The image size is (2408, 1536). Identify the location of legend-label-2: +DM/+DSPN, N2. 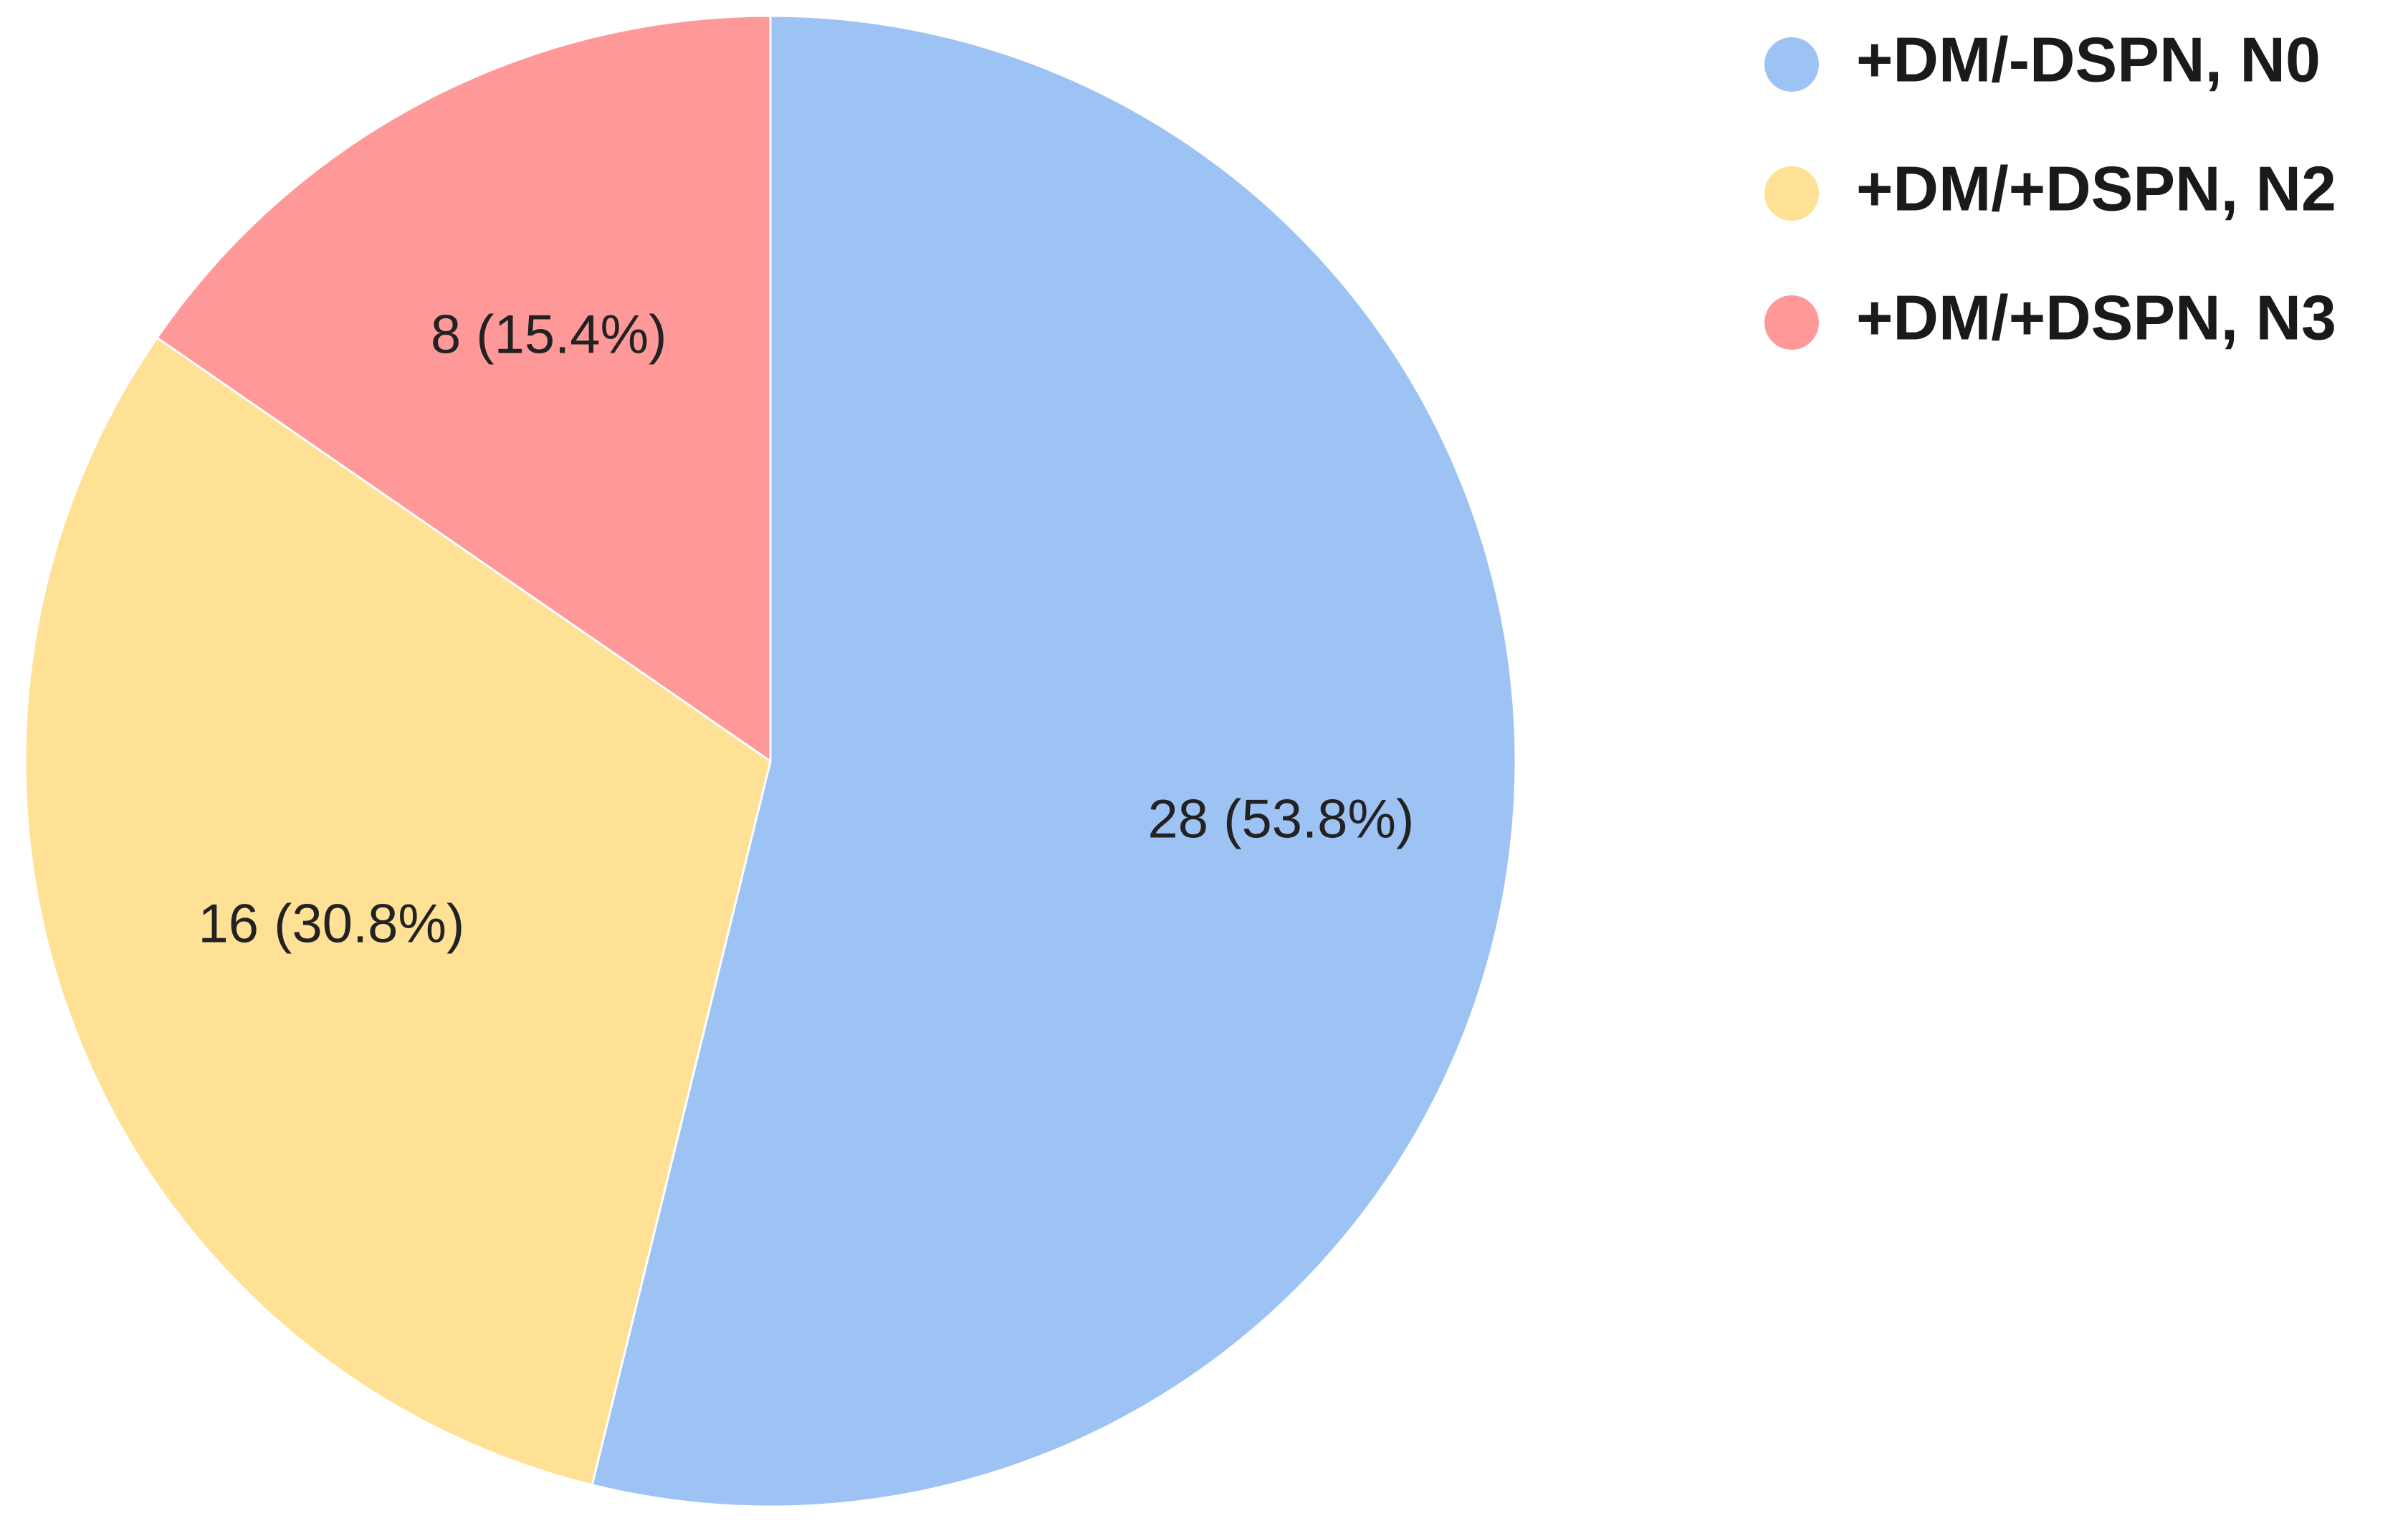
(2096, 189).